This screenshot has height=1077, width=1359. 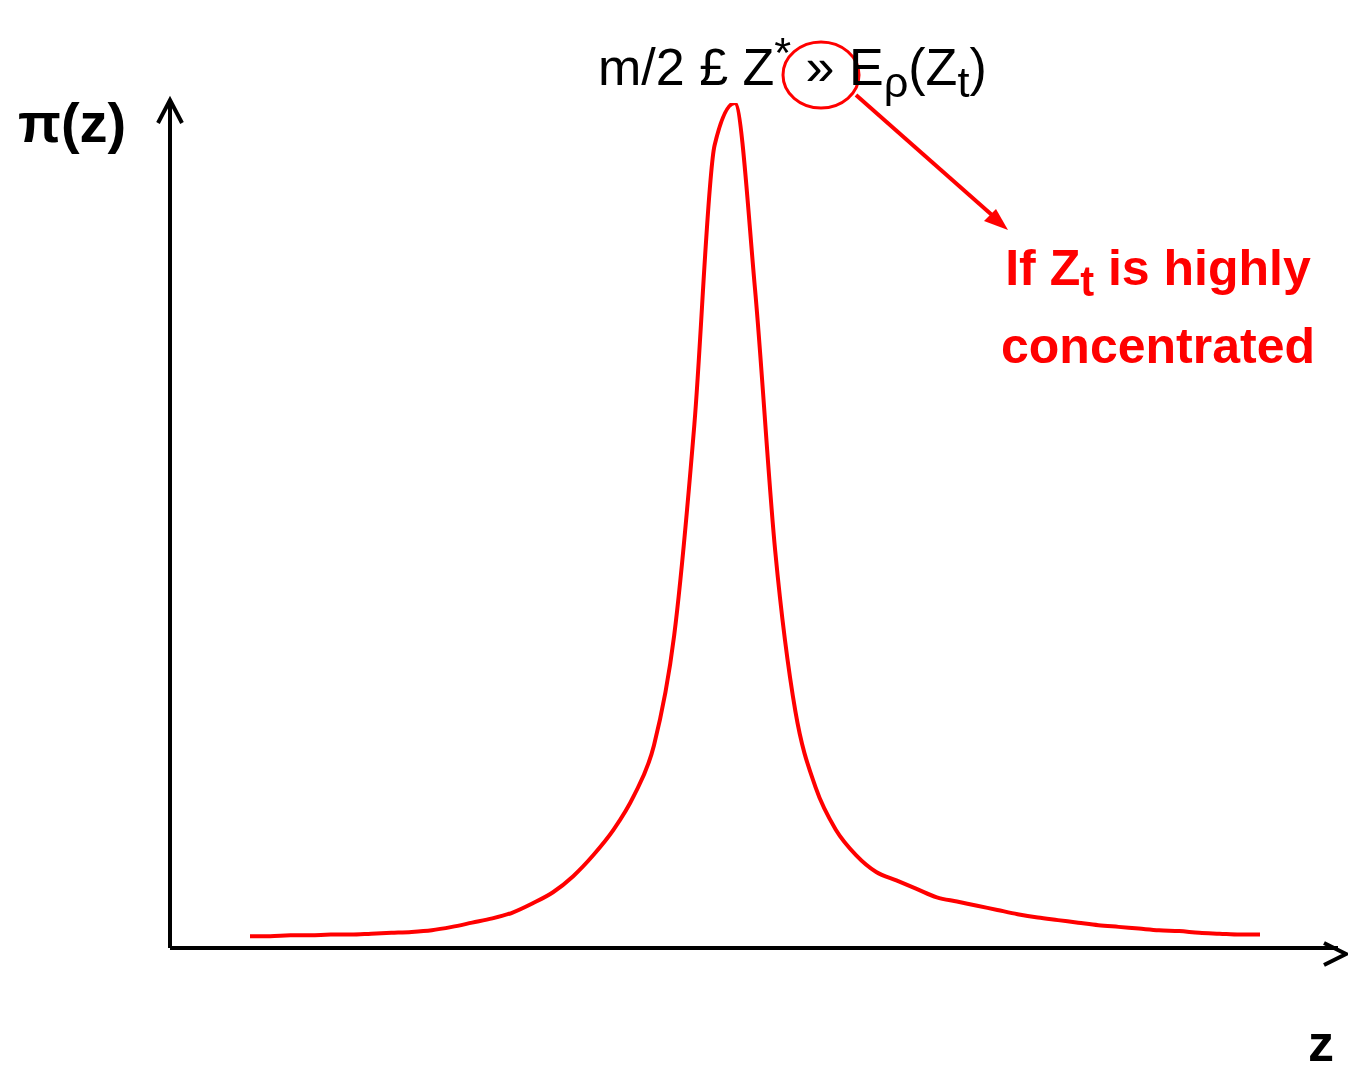 What do you see at coordinates (72, 122) in the screenshot?
I see `y-axis-title: π(z)` at bounding box center [72, 122].